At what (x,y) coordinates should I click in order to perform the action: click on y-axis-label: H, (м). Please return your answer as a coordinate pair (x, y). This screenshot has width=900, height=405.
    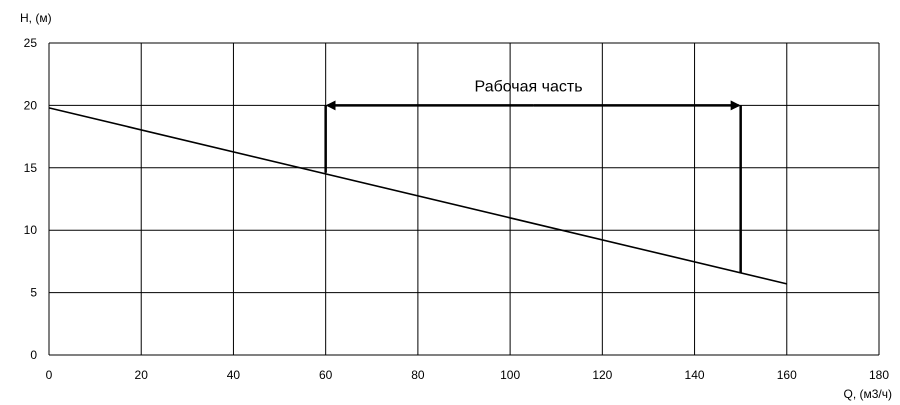
    Looking at the image, I should click on (36, 18).